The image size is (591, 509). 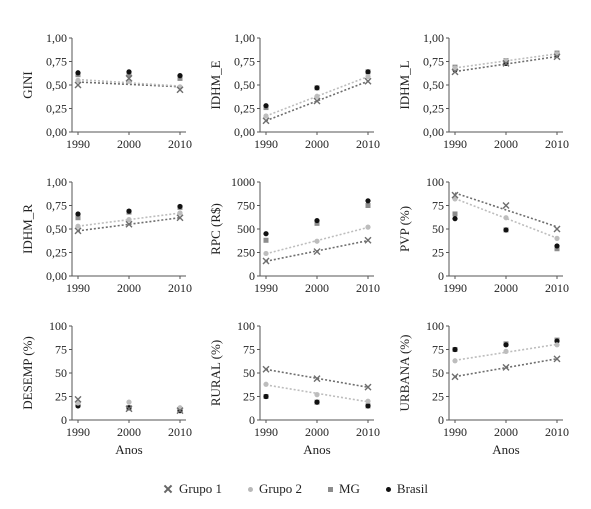 I want to click on legend-item-mg: MG, so click(x=343, y=489).